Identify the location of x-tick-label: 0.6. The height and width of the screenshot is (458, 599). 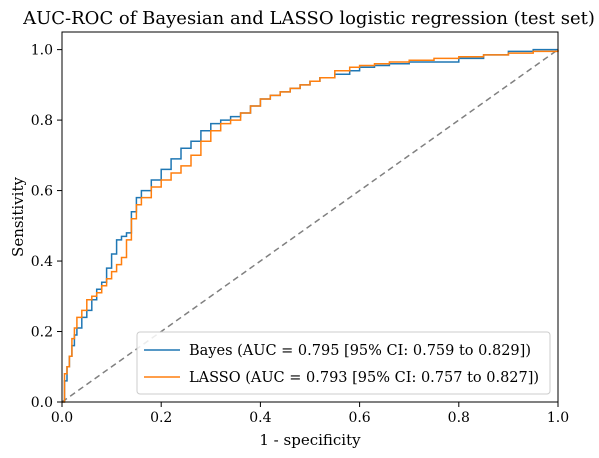
(359, 418).